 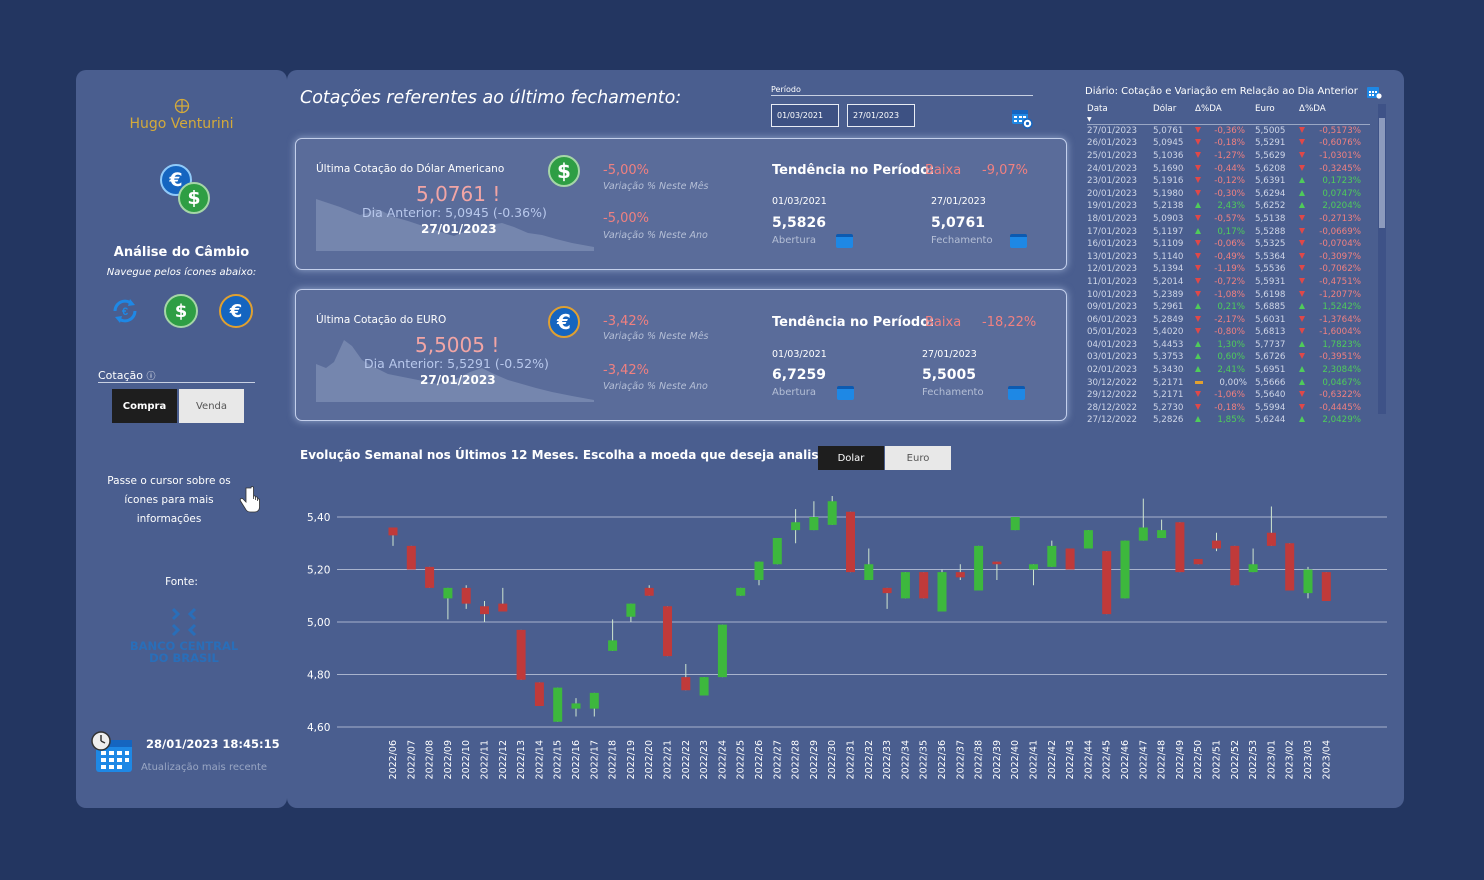 What do you see at coordinates (236, 311) in the screenshot?
I see `euro-icon: €` at bounding box center [236, 311].